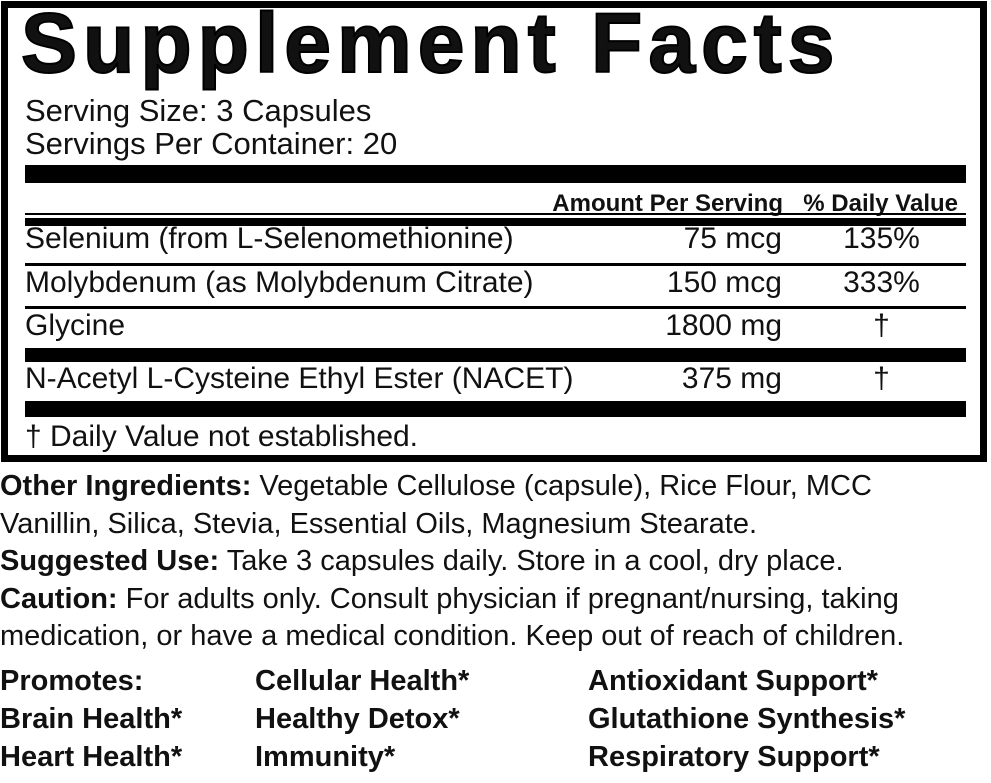 The width and height of the screenshot is (991, 783). Describe the element at coordinates (72, 681) in the screenshot. I see `promotes-heading: Promotes:` at that location.